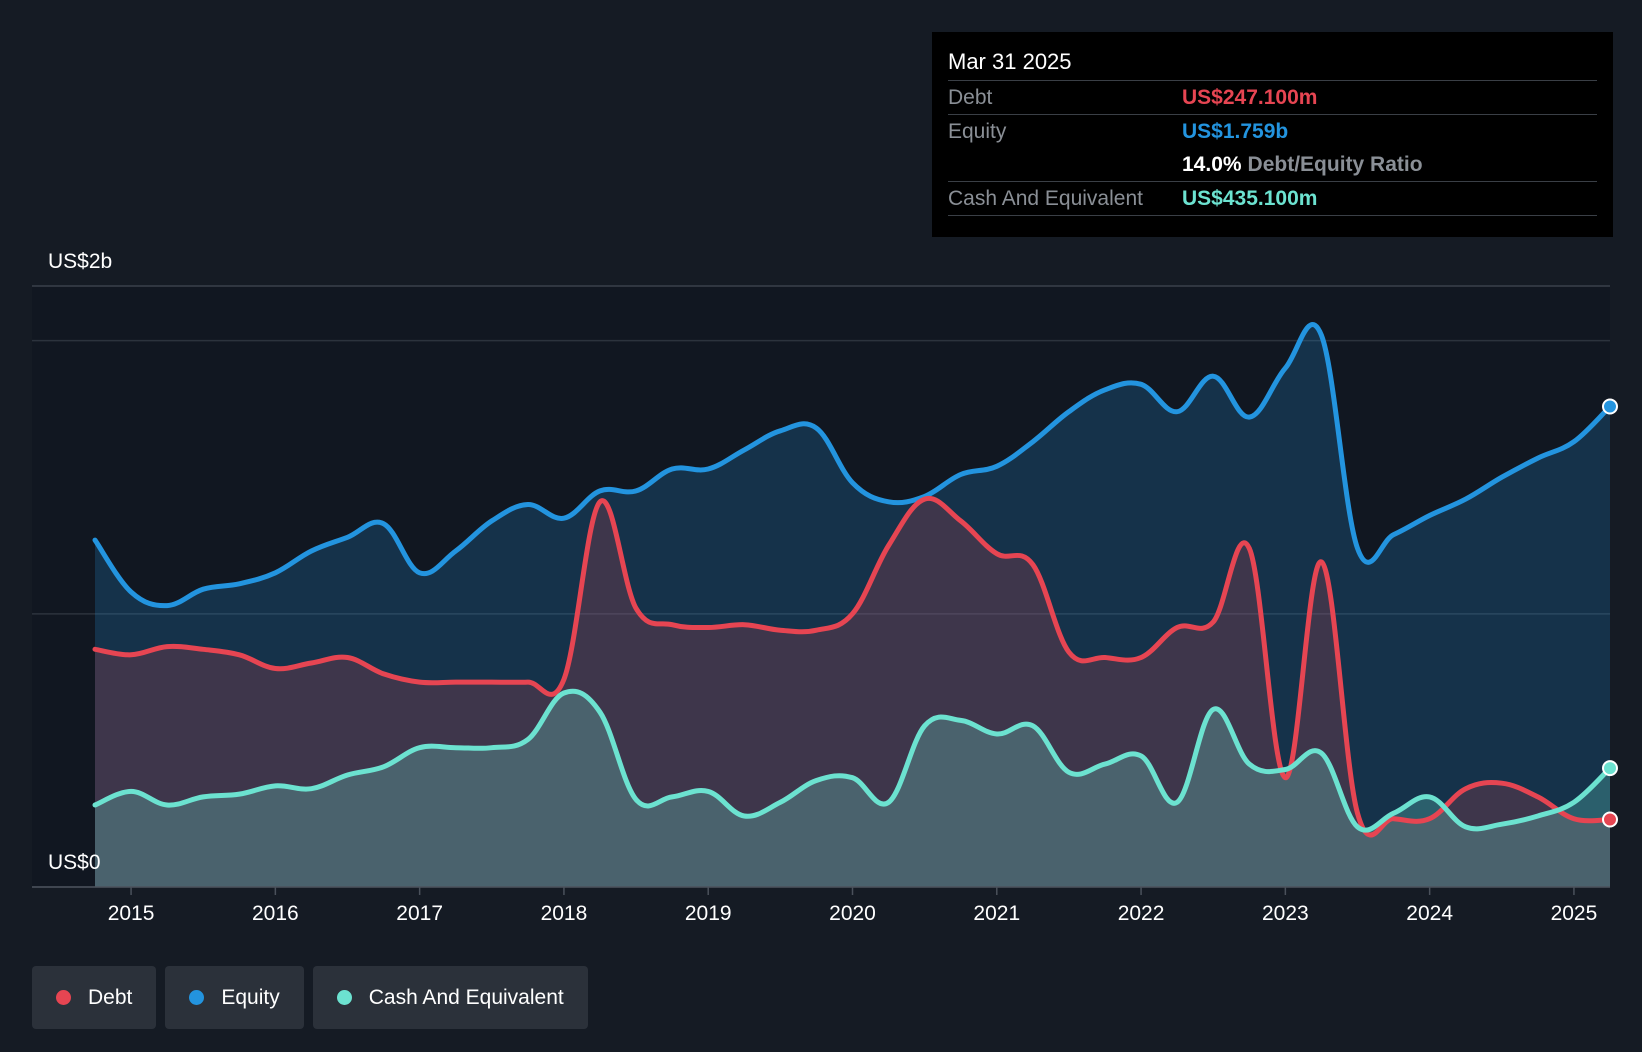 This screenshot has width=1642, height=1052. I want to click on legend-item-cash: Cash And Equivalent, so click(450, 997).